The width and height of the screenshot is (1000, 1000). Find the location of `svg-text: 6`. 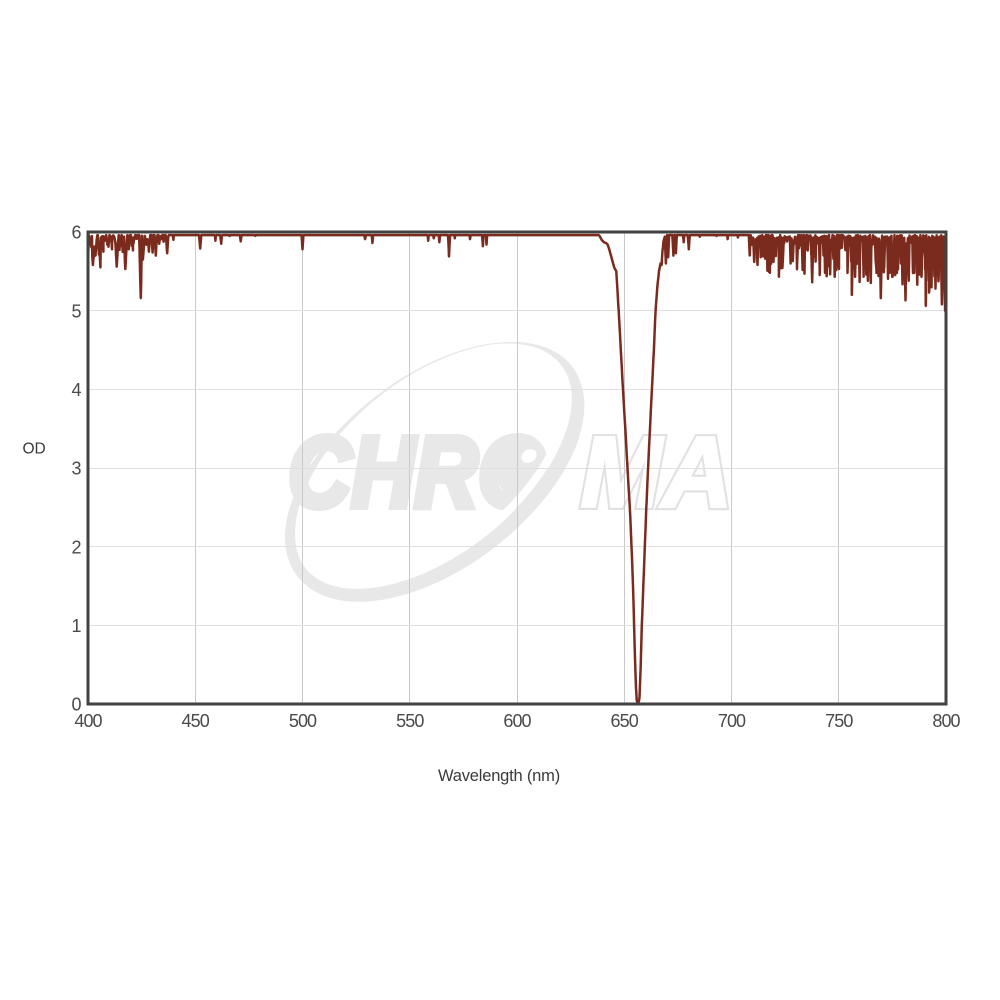

svg-text: 6 is located at coordinates (76, 233).